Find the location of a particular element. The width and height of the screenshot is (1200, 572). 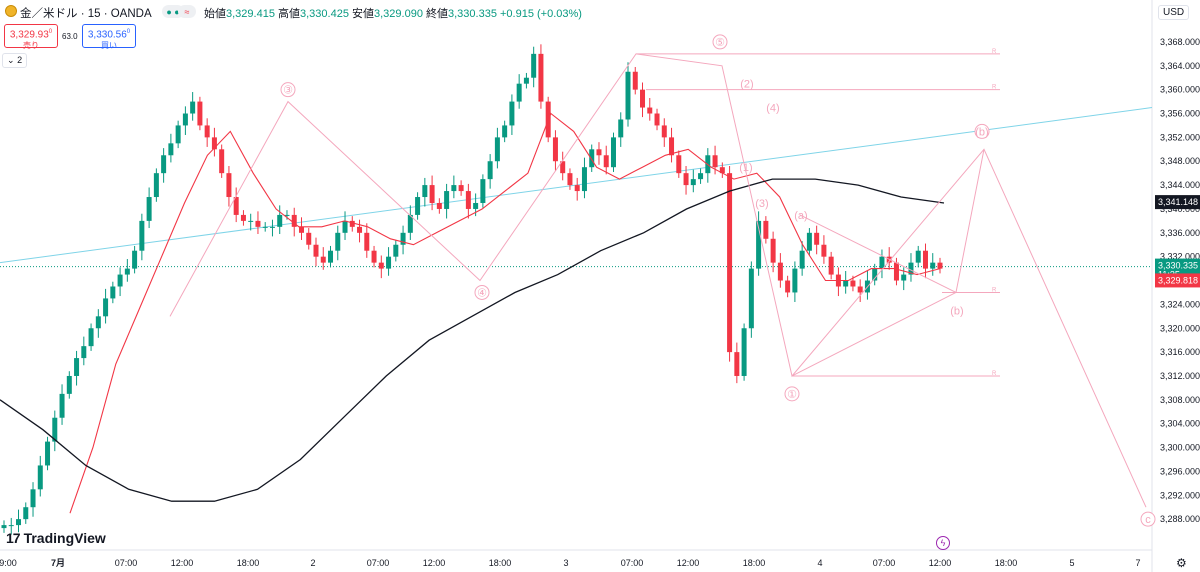

buy-price: 3,330.56 is located at coordinates (107, 35).